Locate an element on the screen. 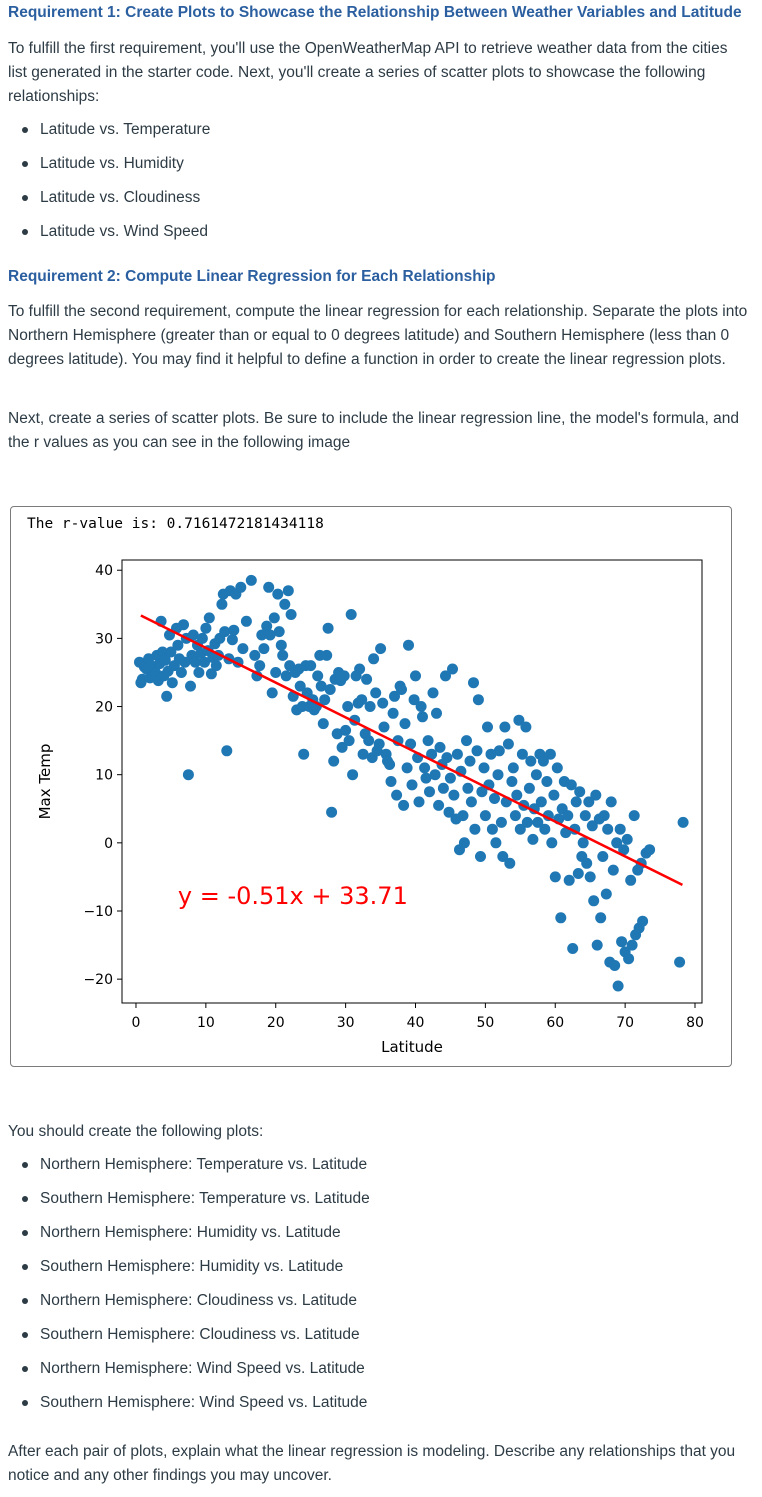 The height and width of the screenshot is (1497, 762). x-tick-label: 70 is located at coordinates (625, 1023).